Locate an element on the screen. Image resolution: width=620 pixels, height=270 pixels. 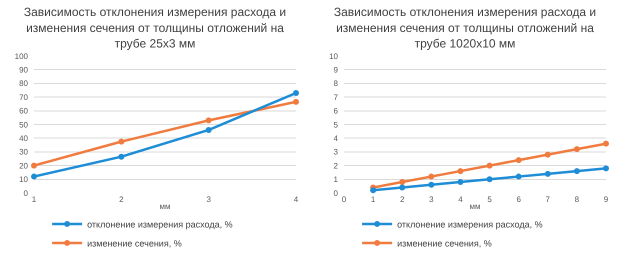
x-tick-label: 0 is located at coordinates (344, 199).